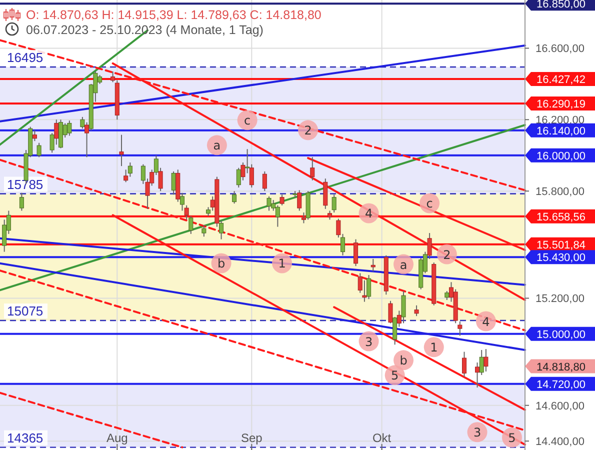 The height and width of the screenshot is (450, 595). I want to click on text: O: 14.870,63 H: 14.915,39 L: 14.789,63 C: 14.818,80, so click(174, 15).